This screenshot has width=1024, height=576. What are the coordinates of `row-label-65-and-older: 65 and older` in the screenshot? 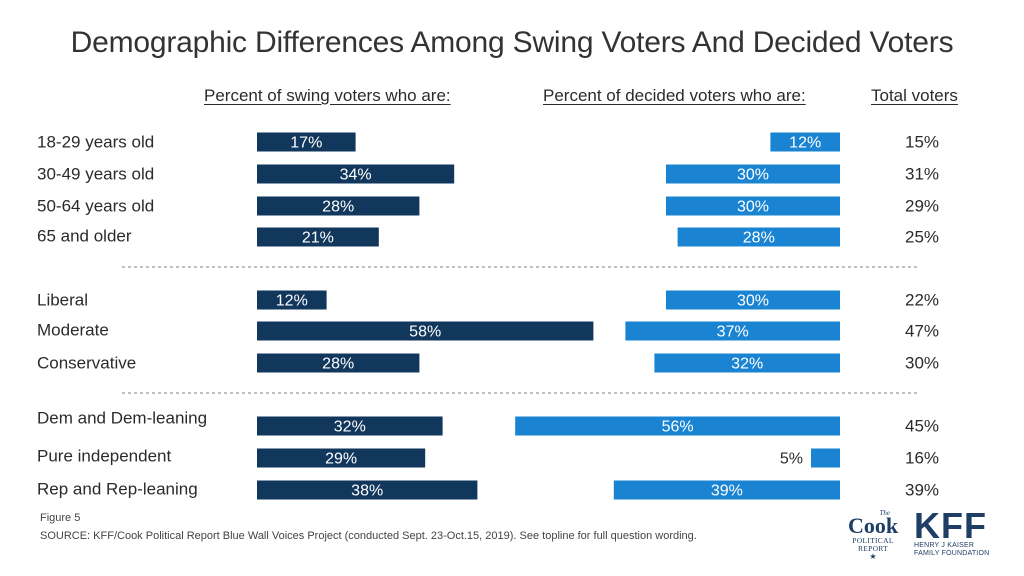 It's located at (84, 236).